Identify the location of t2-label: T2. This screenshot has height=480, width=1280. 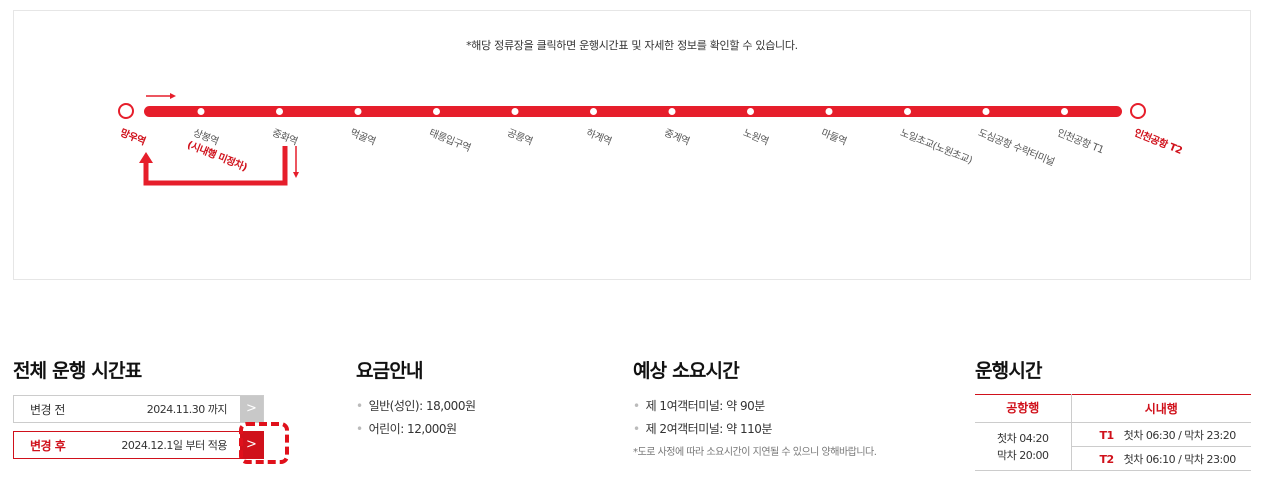
(1107, 459).